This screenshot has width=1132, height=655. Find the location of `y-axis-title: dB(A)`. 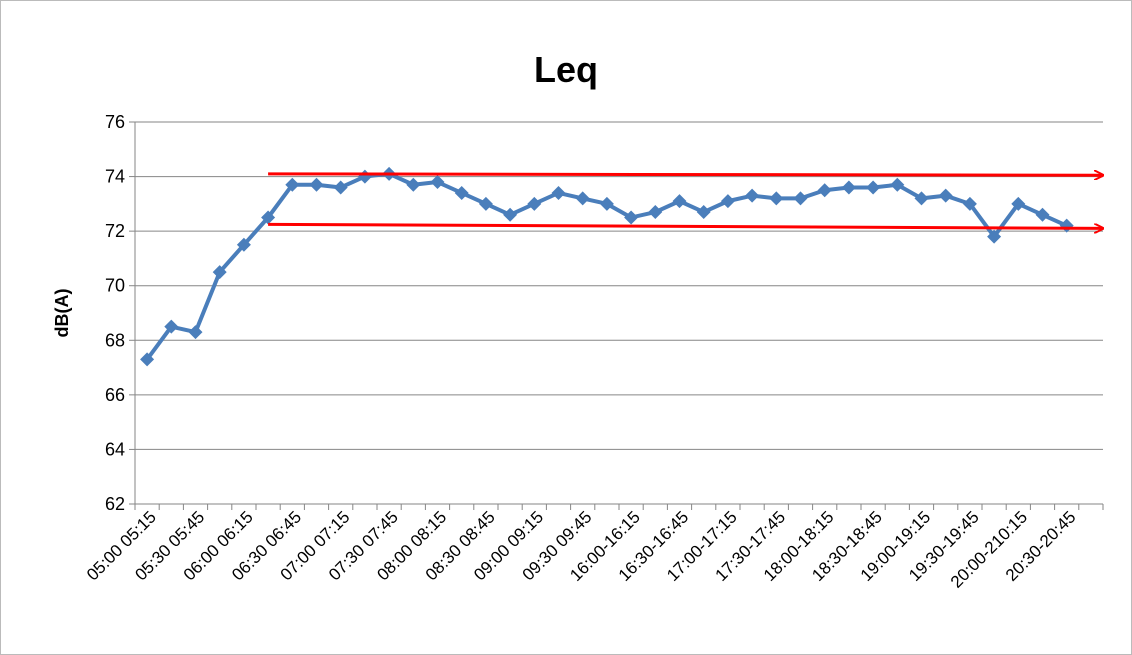

y-axis-title: dB(A) is located at coordinates (62, 313).